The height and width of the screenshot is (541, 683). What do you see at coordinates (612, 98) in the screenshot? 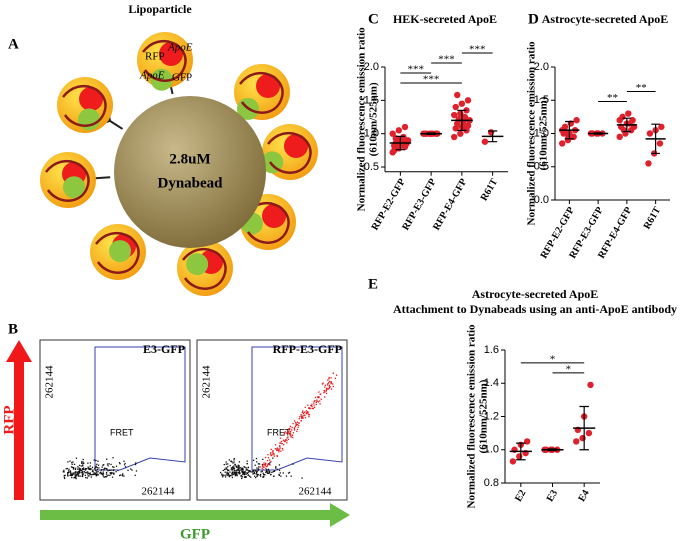
I see `significance-label: **` at bounding box center [612, 98].